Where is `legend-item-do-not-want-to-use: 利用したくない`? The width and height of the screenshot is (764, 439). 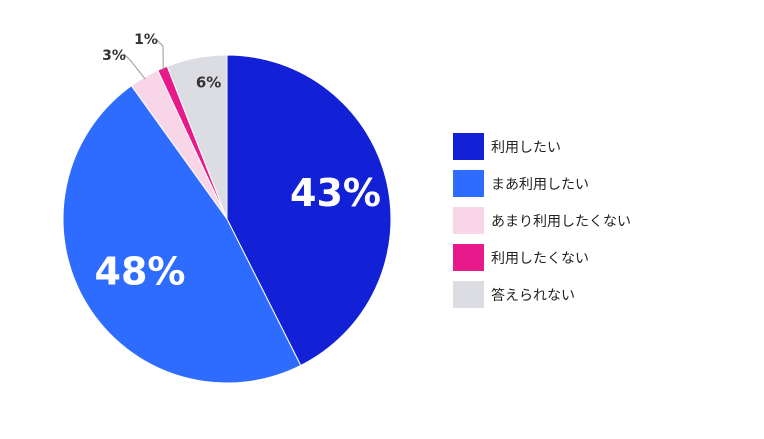 legend-item-do-not-want-to-use: 利用したくない is located at coordinates (603, 257).